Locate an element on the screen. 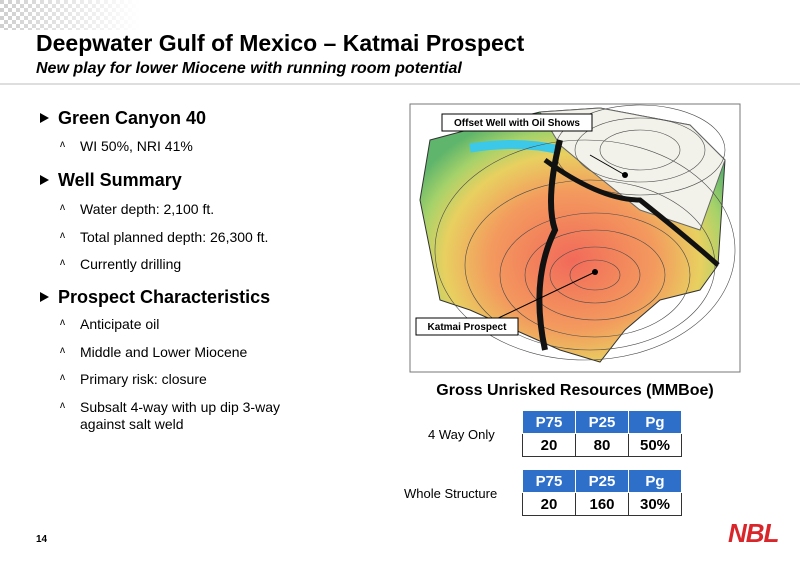 The width and height of the screenshot is (800, 565). cell: 80 is located at coordinates (602, 445).